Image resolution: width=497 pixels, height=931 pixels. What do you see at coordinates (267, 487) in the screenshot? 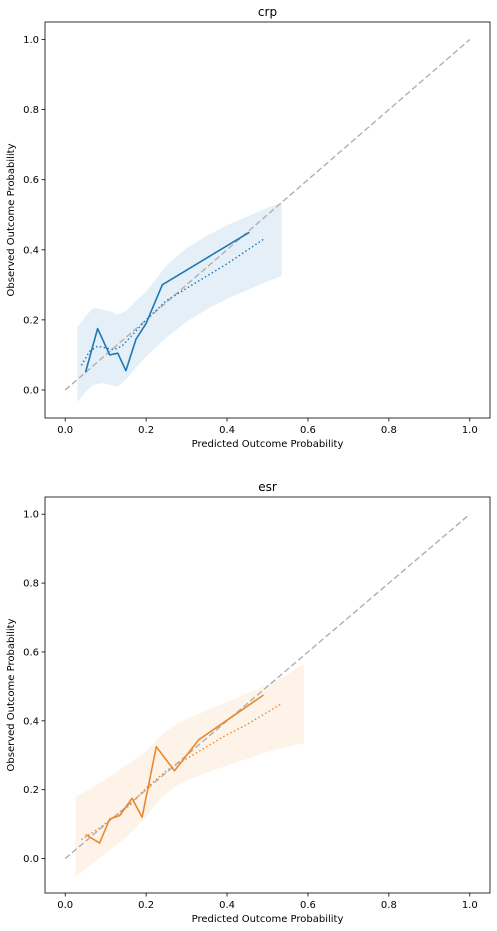
I see `chart-title: esr` at bounding box center [267, 487].